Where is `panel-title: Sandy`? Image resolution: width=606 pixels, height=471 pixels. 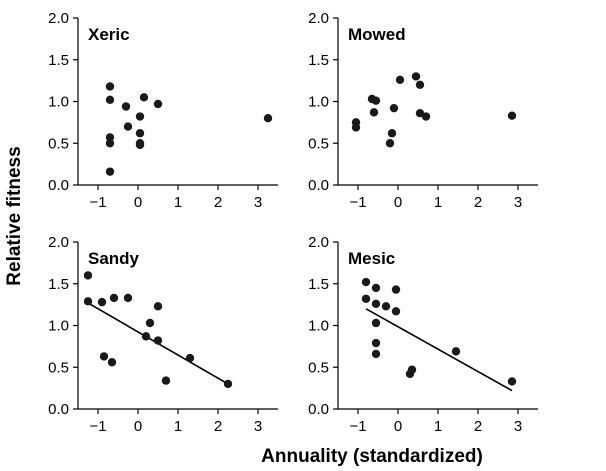 panel-title: Sandy is located at coordinates (114, 258).